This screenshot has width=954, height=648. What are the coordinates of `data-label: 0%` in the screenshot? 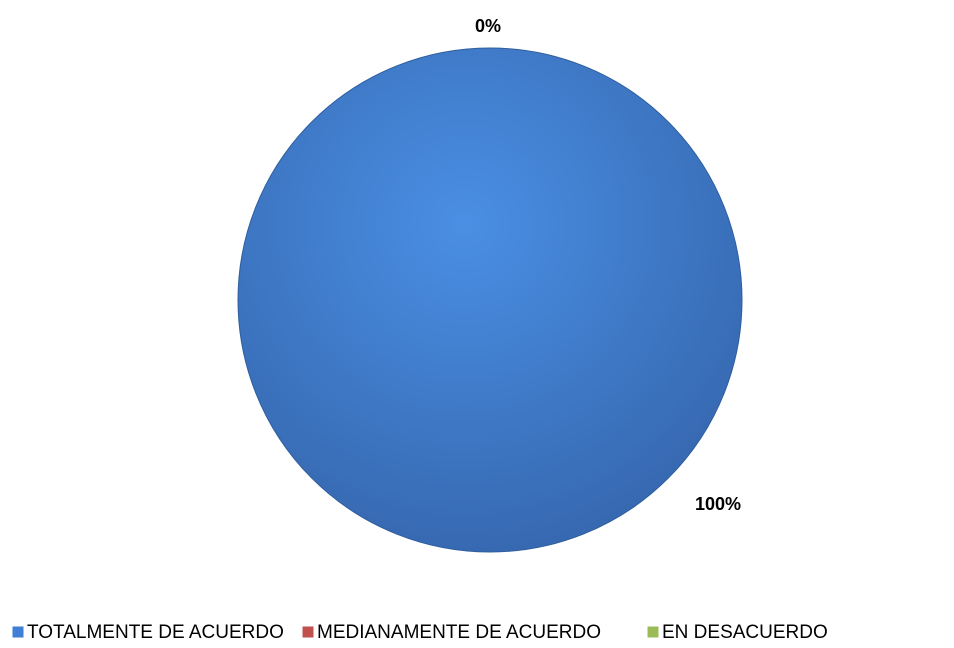 It's located at (488, 26).